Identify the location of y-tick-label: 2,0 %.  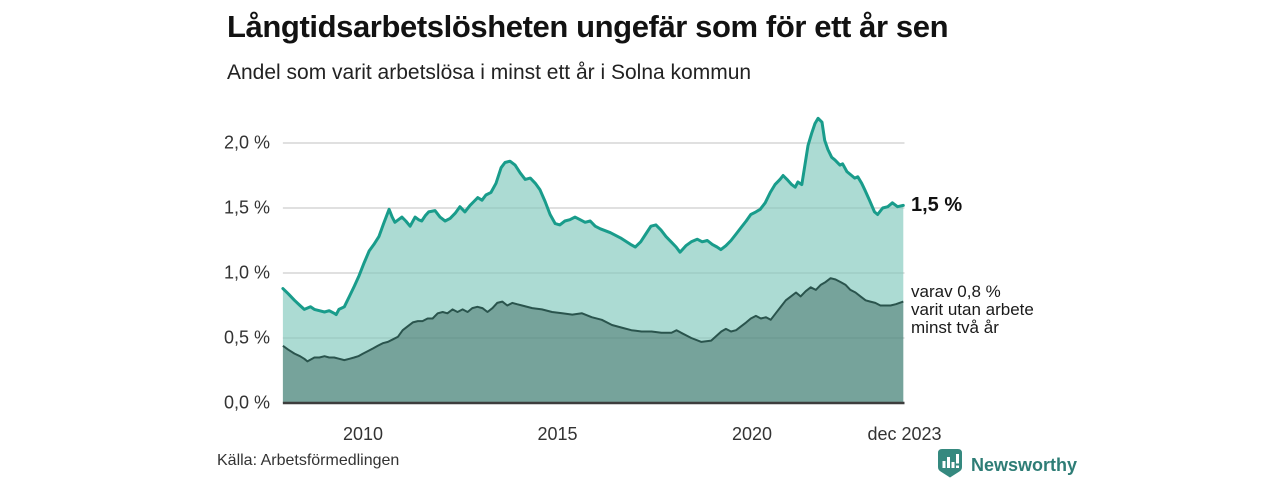
(246, 142).